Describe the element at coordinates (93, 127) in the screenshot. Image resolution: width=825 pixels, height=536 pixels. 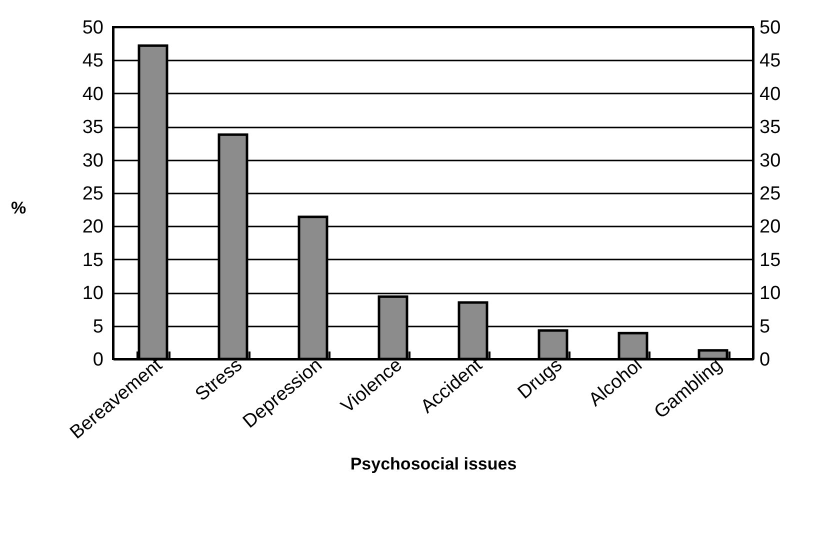
I see `y-tick-label: 35` at that location.